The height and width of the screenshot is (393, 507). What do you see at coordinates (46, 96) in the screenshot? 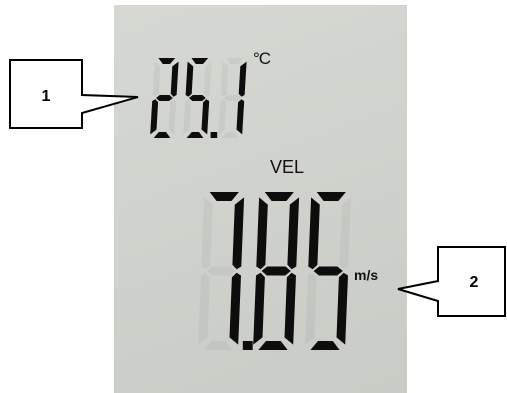
I see `callout-1-label: 1` at bounding box center [46, 96].